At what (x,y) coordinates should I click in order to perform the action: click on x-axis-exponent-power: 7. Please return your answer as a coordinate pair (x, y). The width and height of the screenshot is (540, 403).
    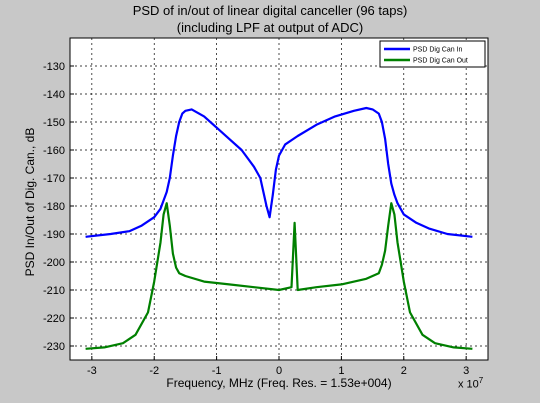
    Looking at the image, I should click on (481, 380).